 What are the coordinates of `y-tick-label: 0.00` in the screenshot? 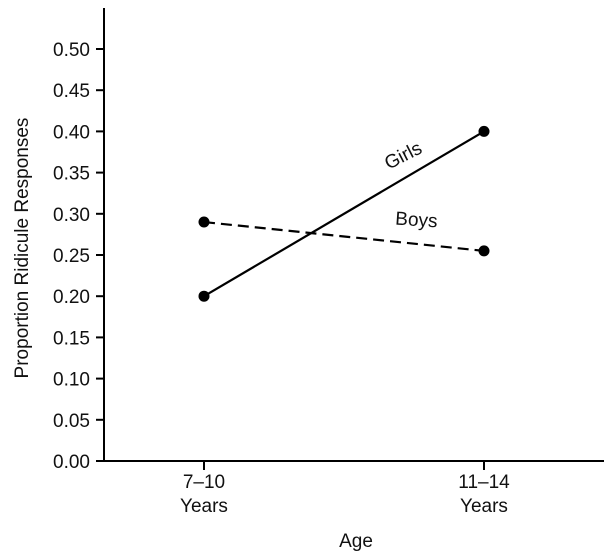 It's located at (71, 462).